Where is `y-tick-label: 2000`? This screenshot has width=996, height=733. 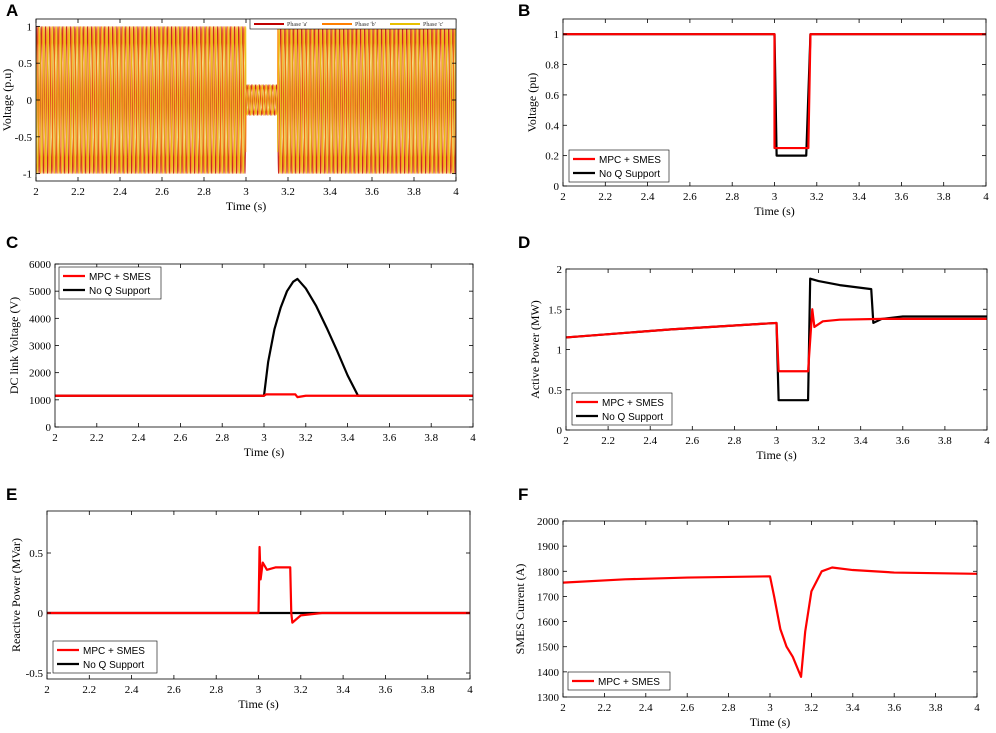
y-tick-label: 2000 is located at coordinates (40, 374).